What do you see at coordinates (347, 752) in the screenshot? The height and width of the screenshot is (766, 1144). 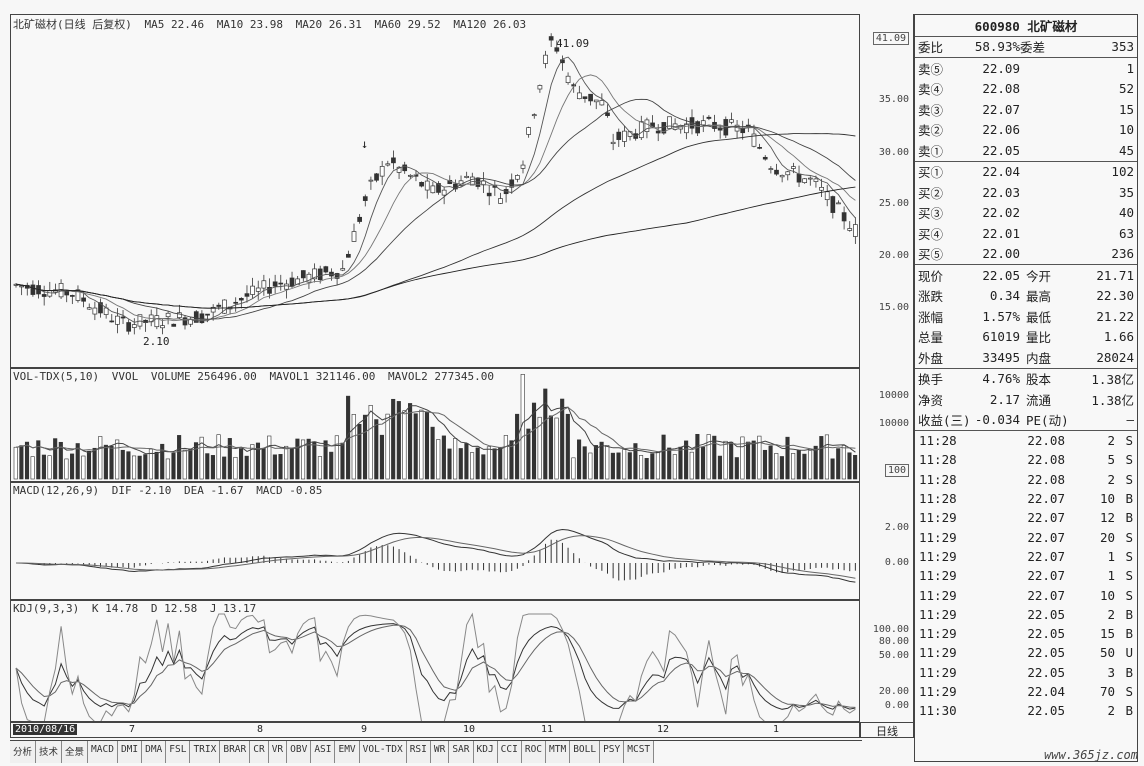 I see `tab-13: EMV` at bounding box center [347, 752].